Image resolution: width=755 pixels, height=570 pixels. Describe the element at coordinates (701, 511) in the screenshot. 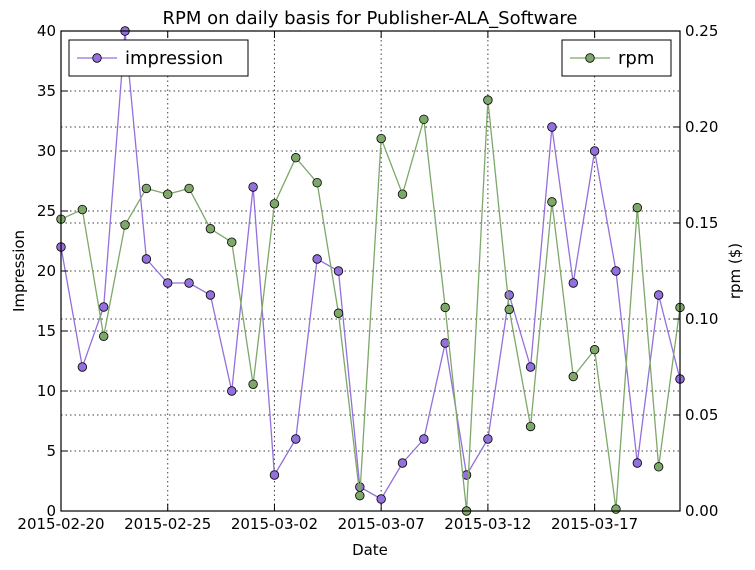

I see `y-tick-label-right: 0.00` at that location.